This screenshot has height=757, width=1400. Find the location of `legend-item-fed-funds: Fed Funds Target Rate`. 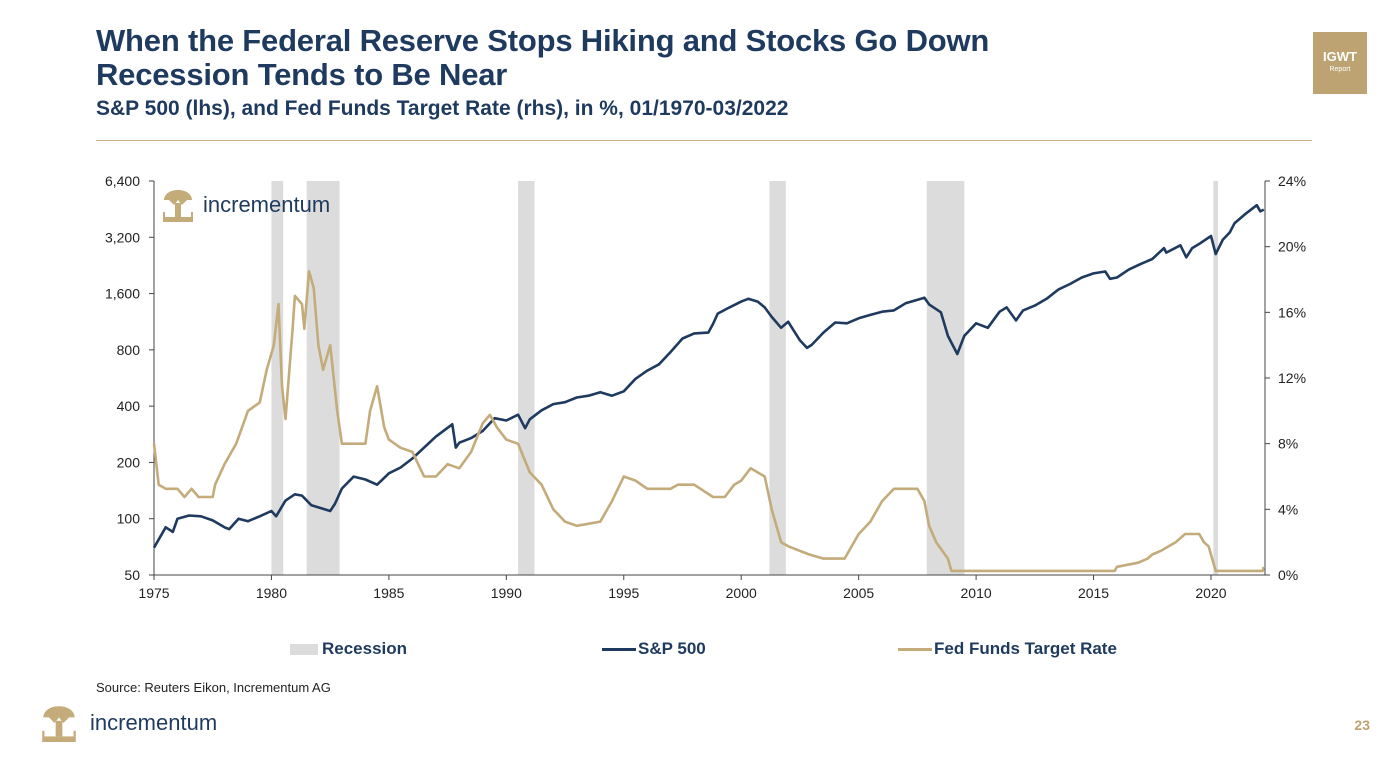

legend-item-fed-funds: Fed Funds Target Rate is located at coordinates (1007, 649).